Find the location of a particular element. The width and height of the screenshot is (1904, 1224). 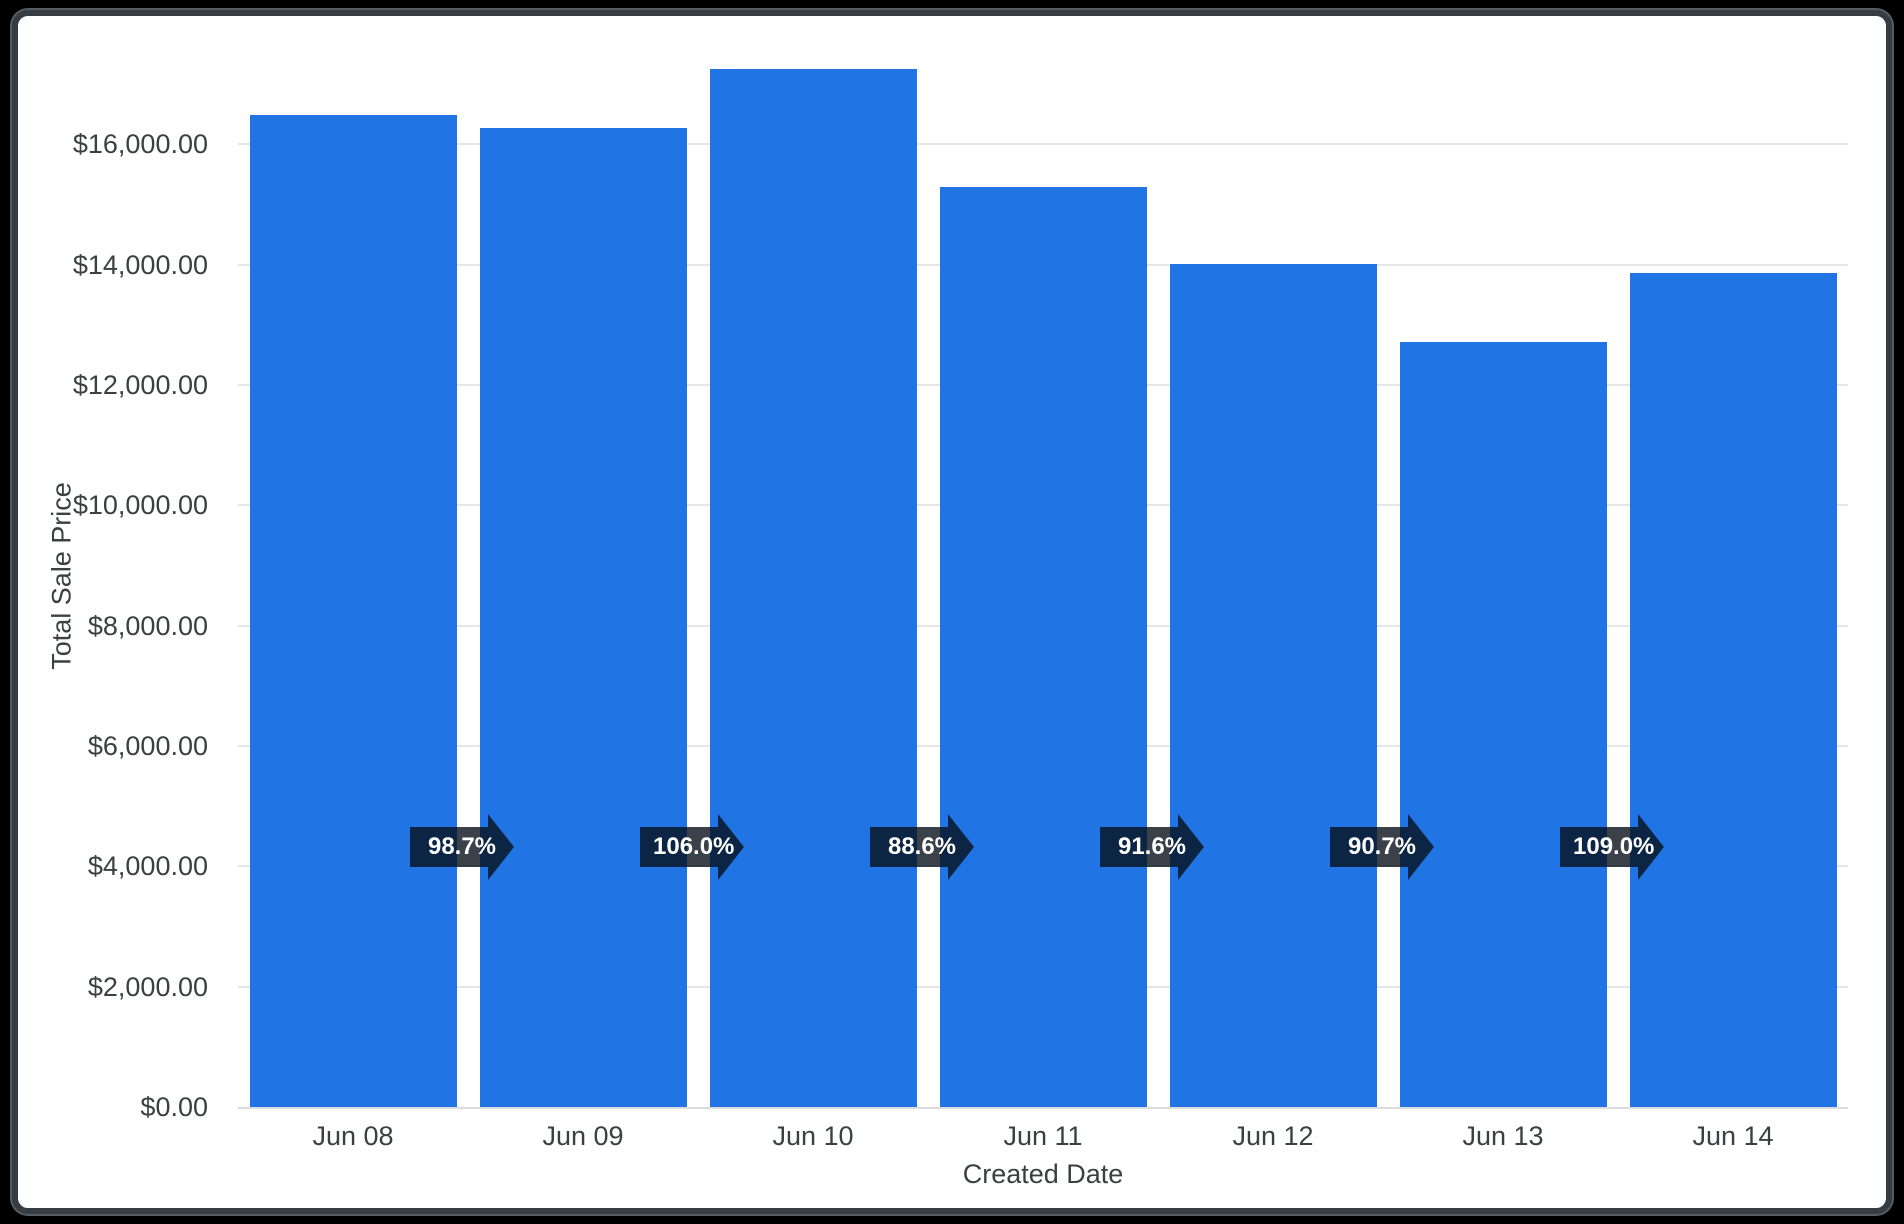

x-tick-label: Jun 09 is located at coordinates (583, 1136).